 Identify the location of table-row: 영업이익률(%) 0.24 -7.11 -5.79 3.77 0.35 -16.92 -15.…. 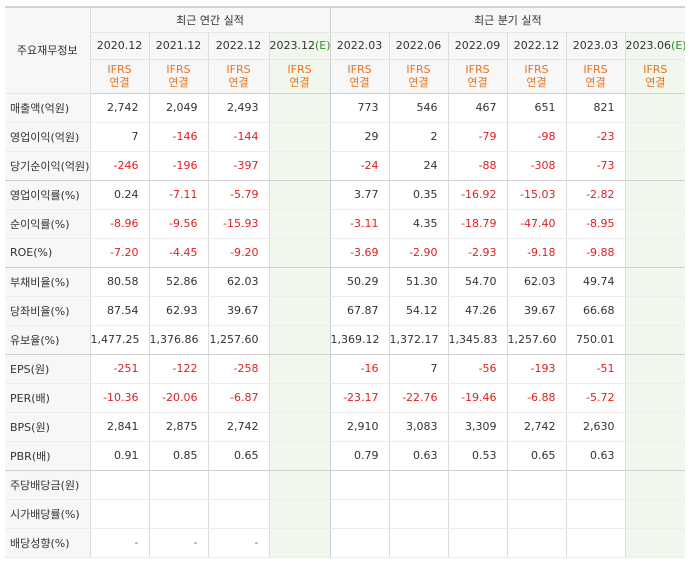
(345, 195).